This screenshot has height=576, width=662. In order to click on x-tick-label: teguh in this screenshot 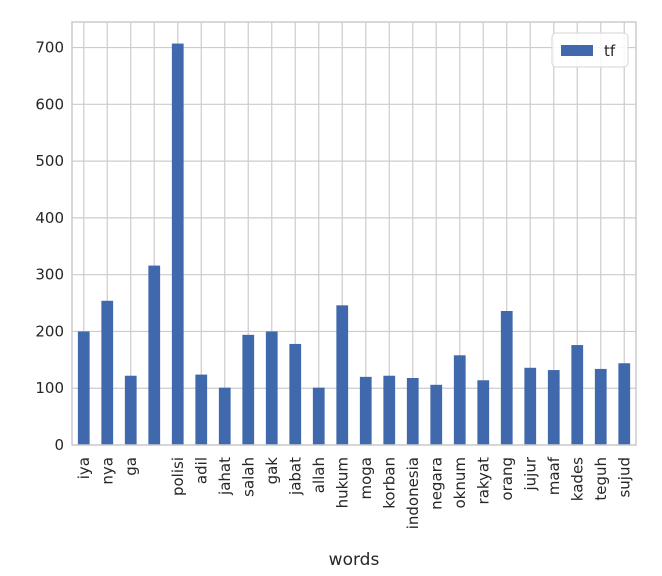, I will do `click(601, 479)`.